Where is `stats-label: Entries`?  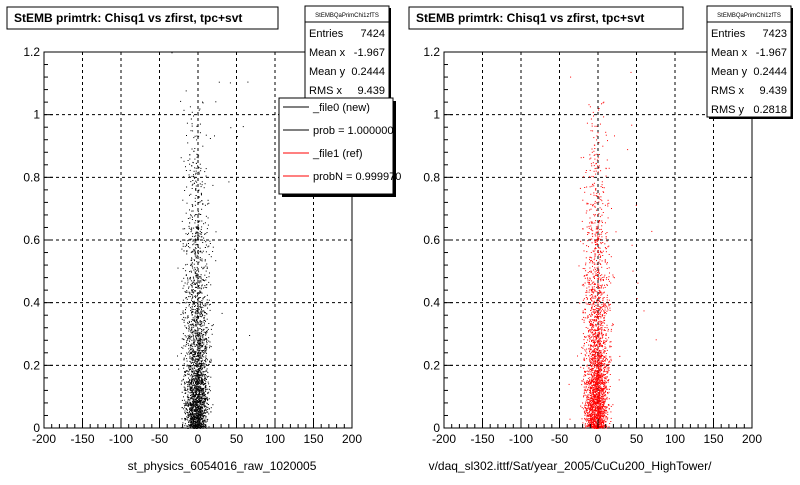
stats-label: Entries is located at coordinates (326, 34).